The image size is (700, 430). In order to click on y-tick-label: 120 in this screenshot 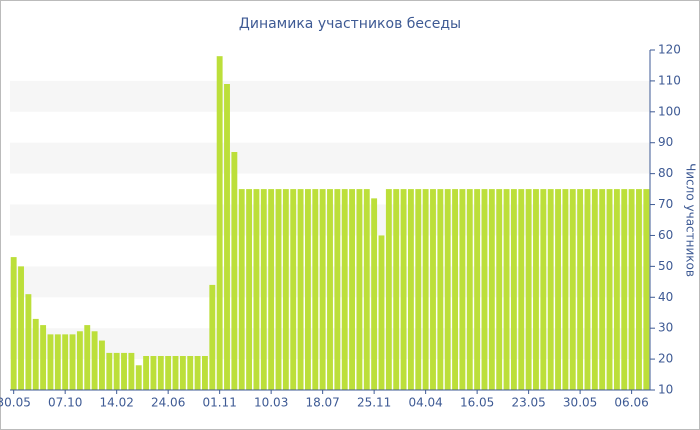, I will do `click(669, 50)`.